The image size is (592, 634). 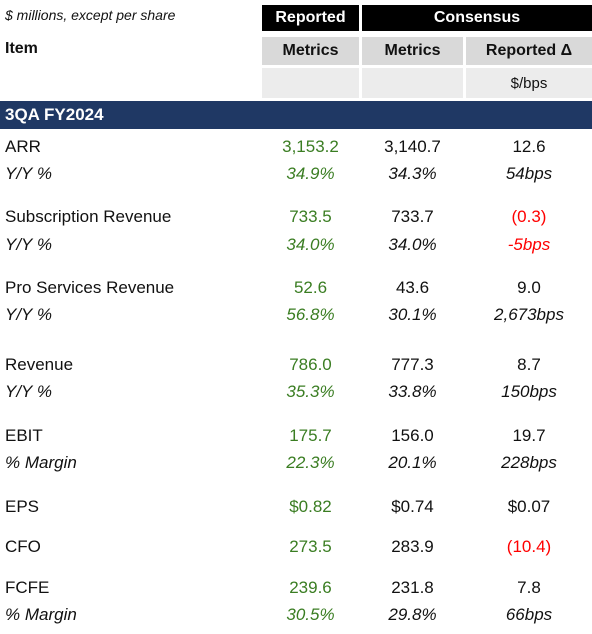 What do you see at coordinates (310, 435) in the screenshot?
I see `reported-value: 175.7` at bounding box center [310, 435].